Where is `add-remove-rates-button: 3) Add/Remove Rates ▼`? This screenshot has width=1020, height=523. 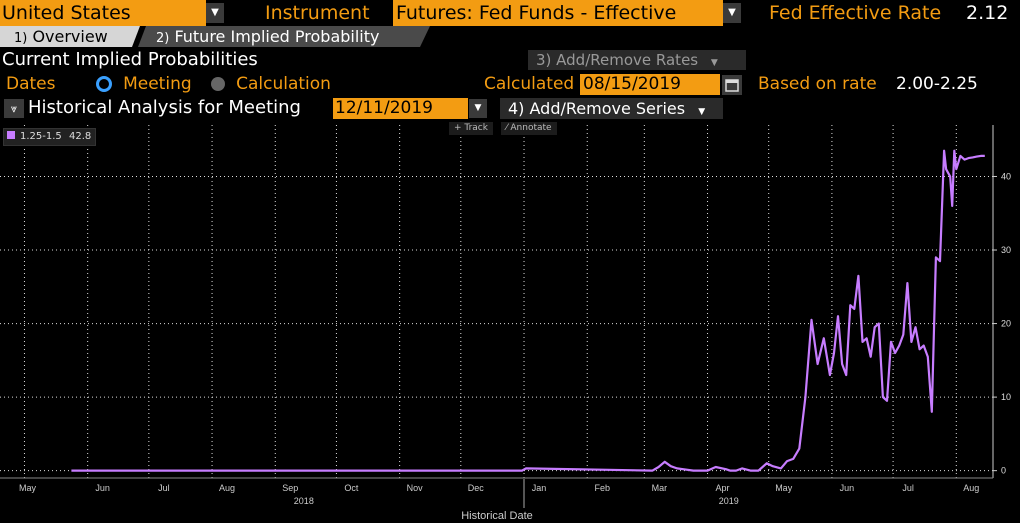 add-remove-rates-button: 3) Add/Remove Rates ▼ is located at coordinates (637, 60).